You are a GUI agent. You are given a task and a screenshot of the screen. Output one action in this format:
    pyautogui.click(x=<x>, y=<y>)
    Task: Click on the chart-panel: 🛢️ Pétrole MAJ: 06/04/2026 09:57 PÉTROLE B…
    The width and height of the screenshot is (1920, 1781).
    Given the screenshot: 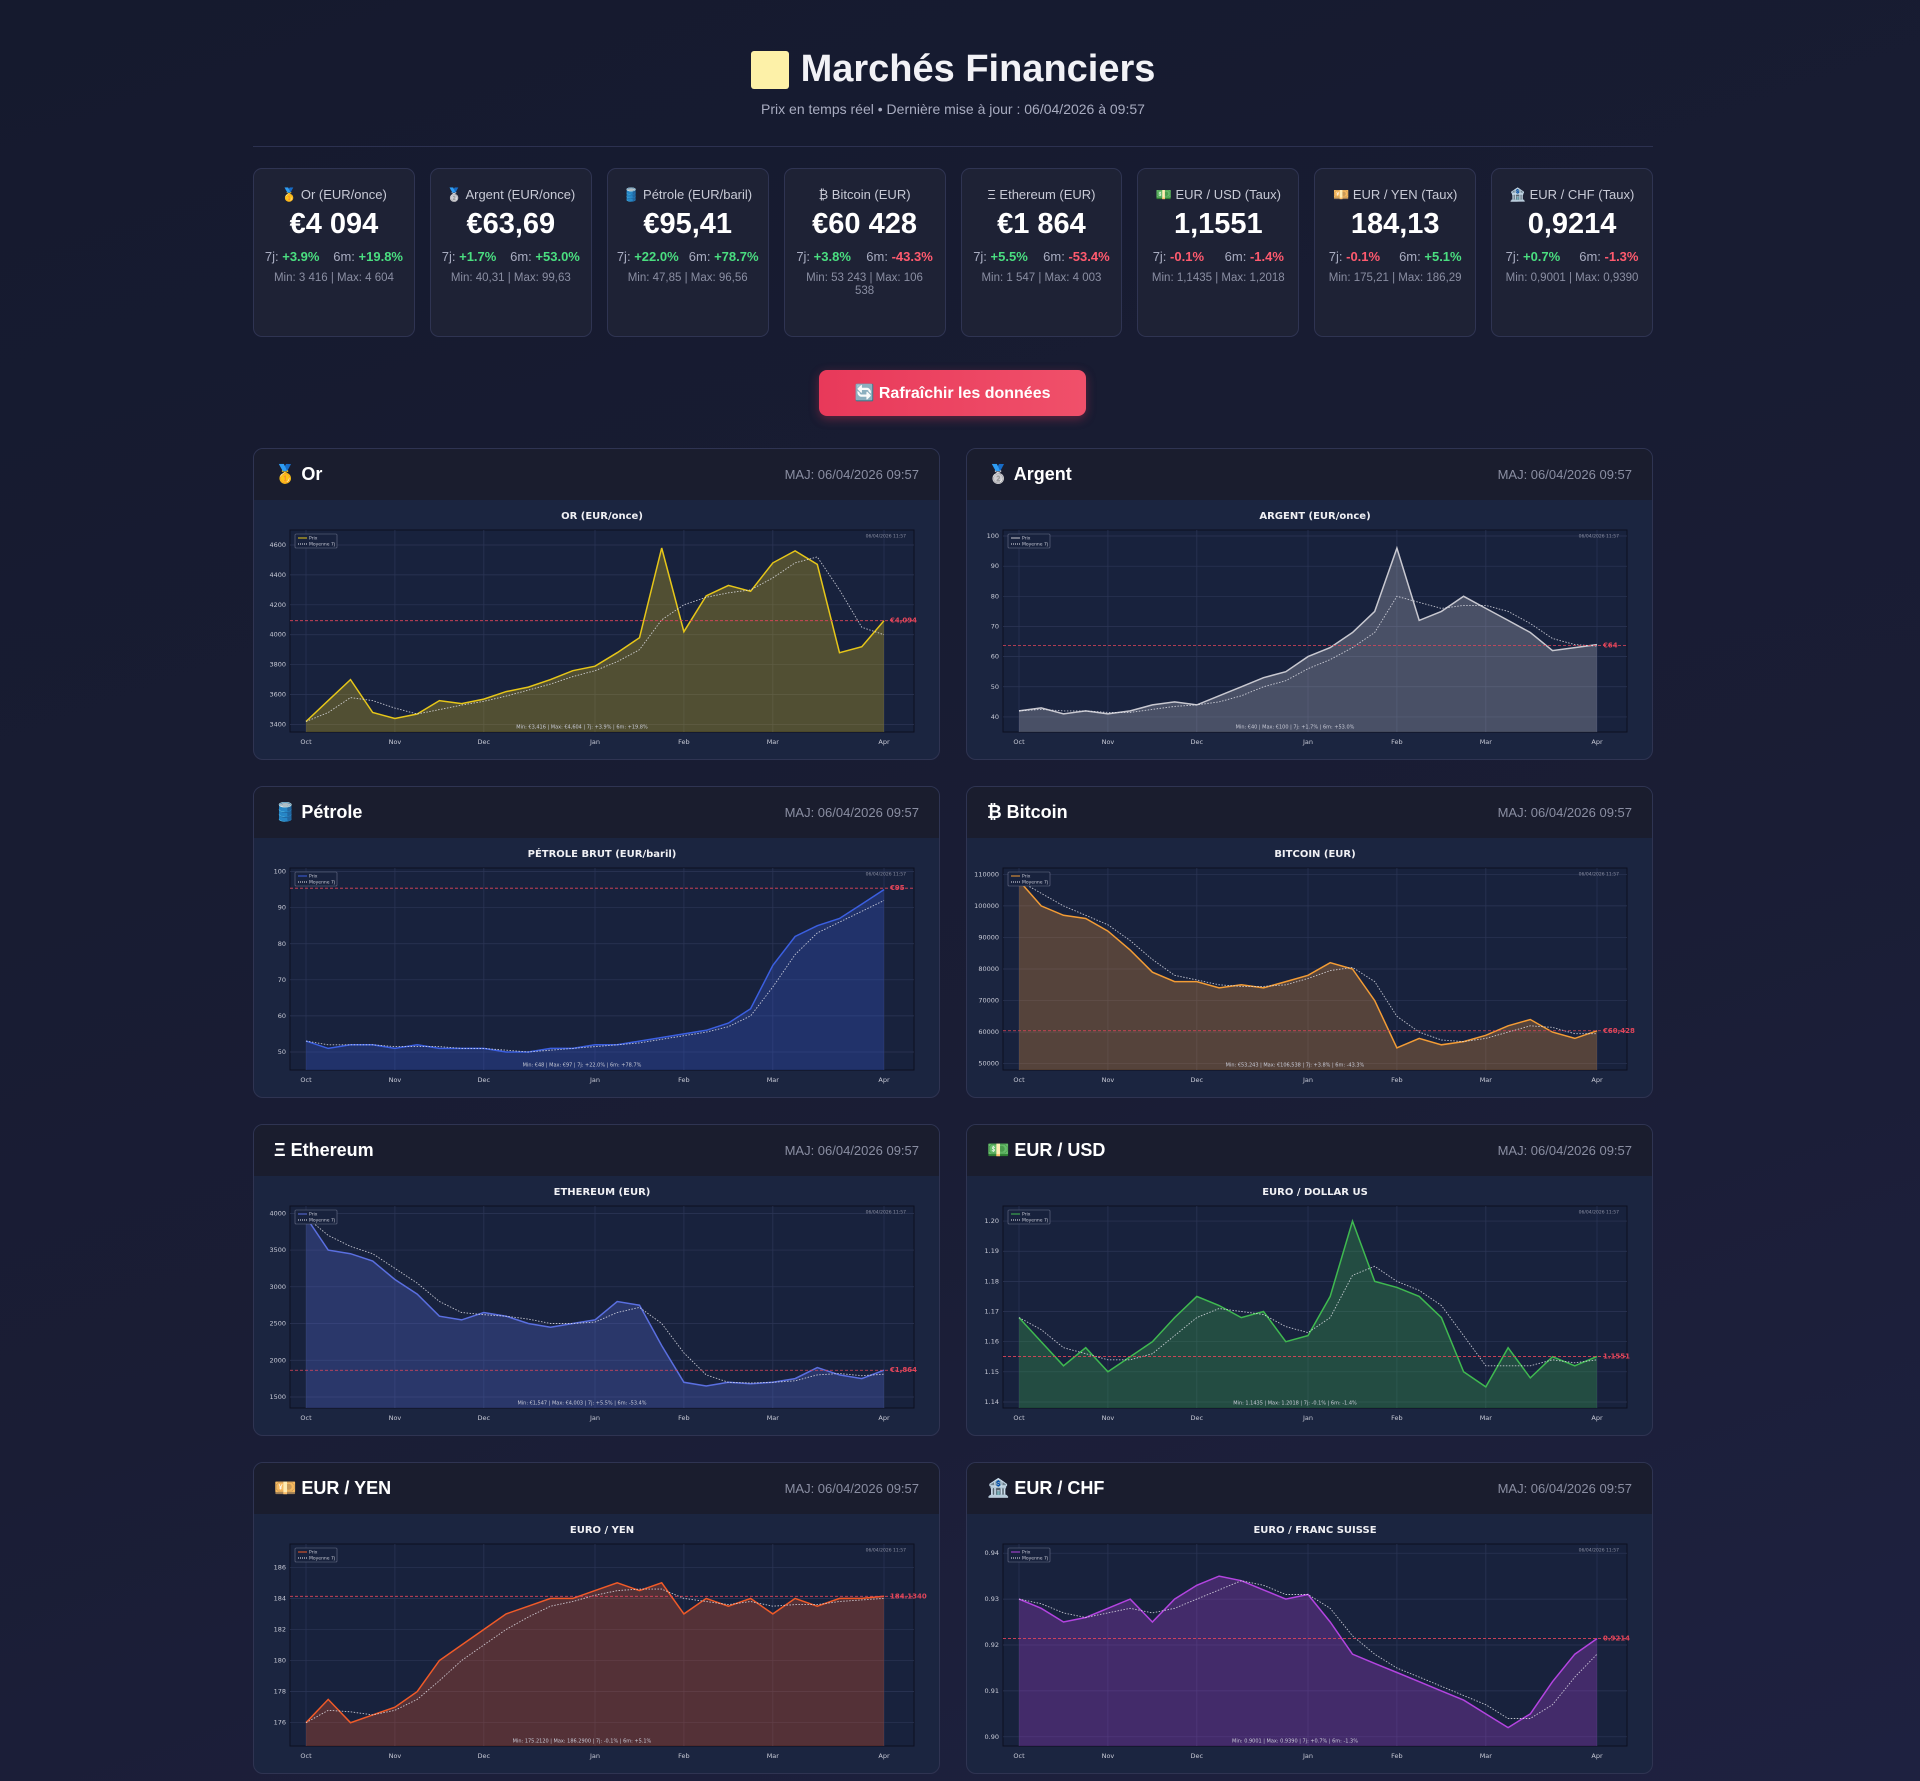 What is the action you would take?
    pyautogui.click(x=596, y=942)
    